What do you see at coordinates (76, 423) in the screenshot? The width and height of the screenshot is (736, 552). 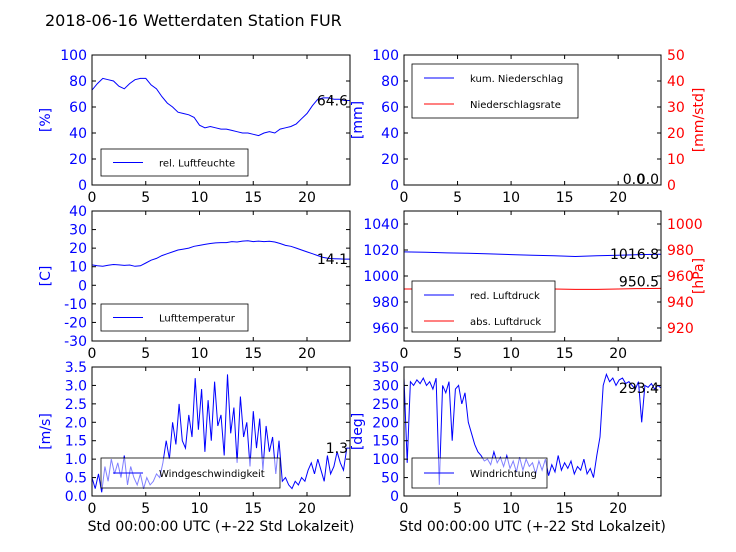 I see `y-tick-label: 2.0` at bounding box center [76, 423].